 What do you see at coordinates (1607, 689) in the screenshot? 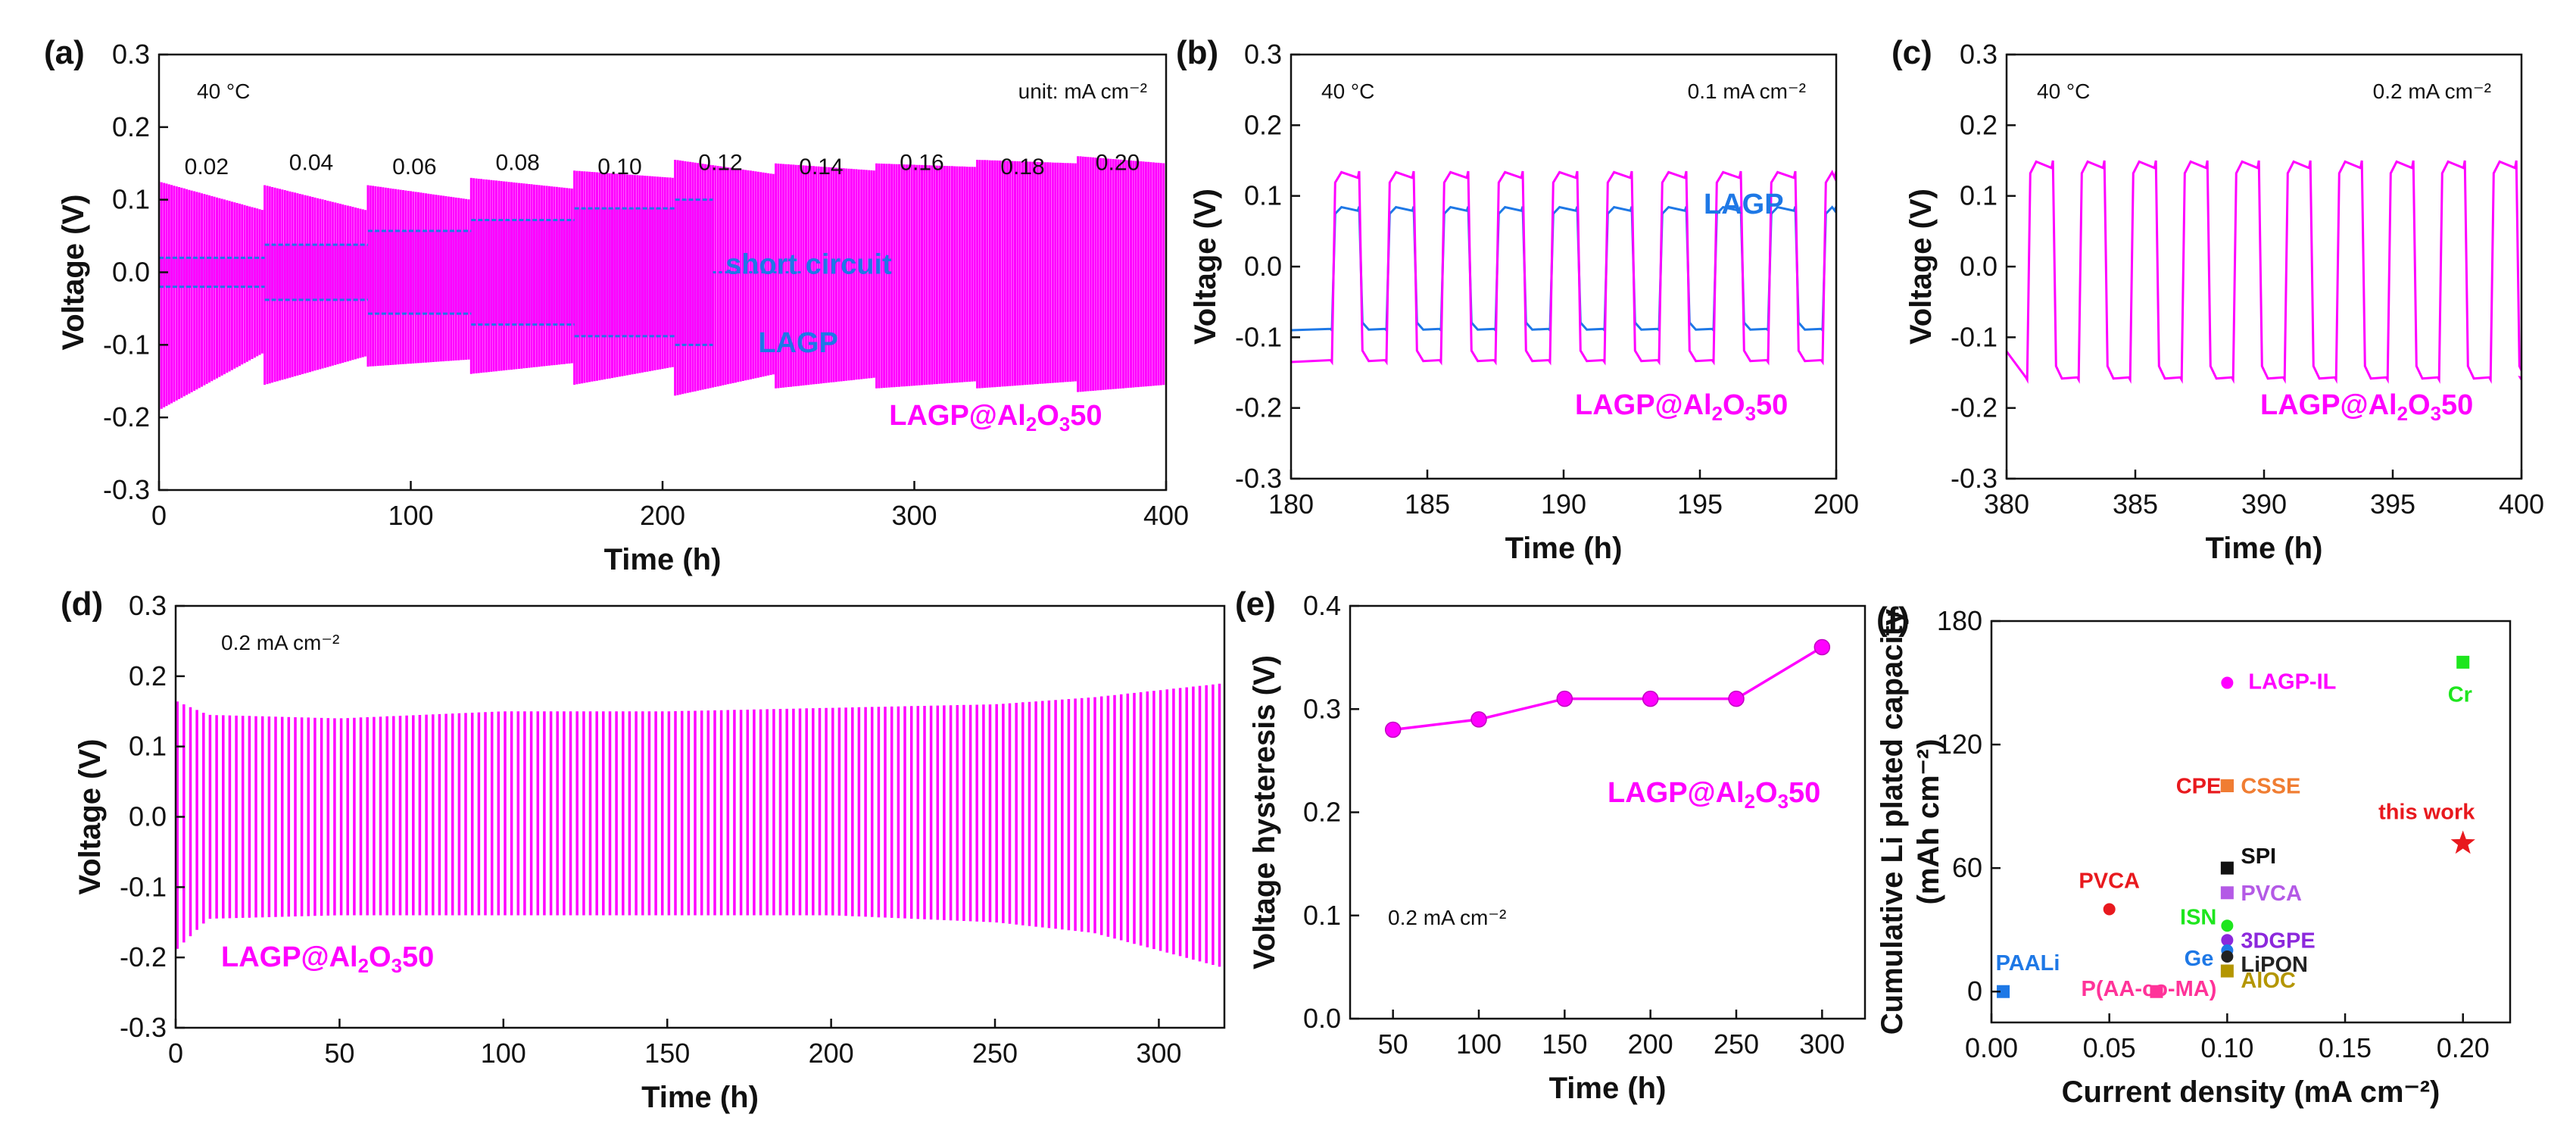
I see `hysteresis-line` at bounding box center [1607, 689].